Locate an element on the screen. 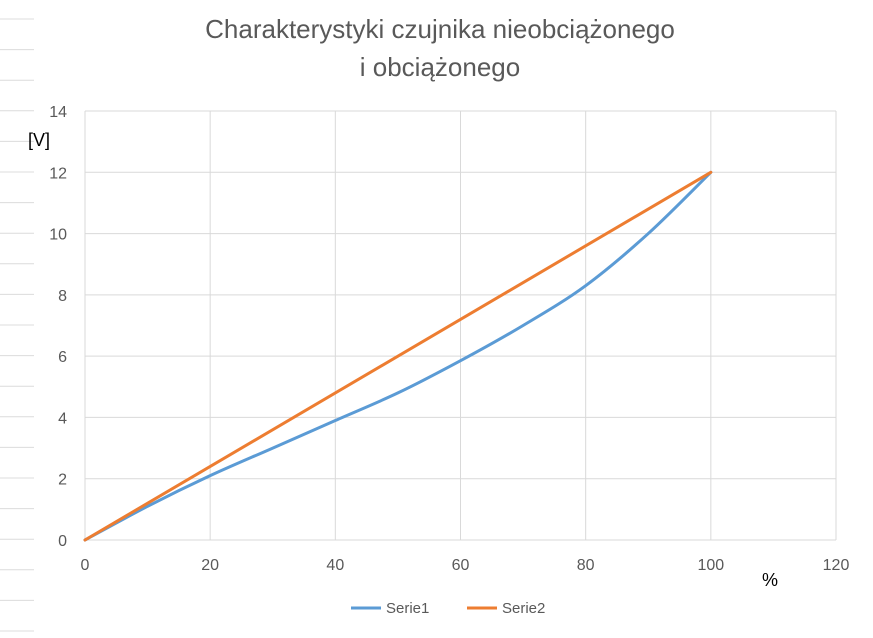 This screenshot has width=873, height=638. y-tick-label: 2 is located at coordinates (62, 480).